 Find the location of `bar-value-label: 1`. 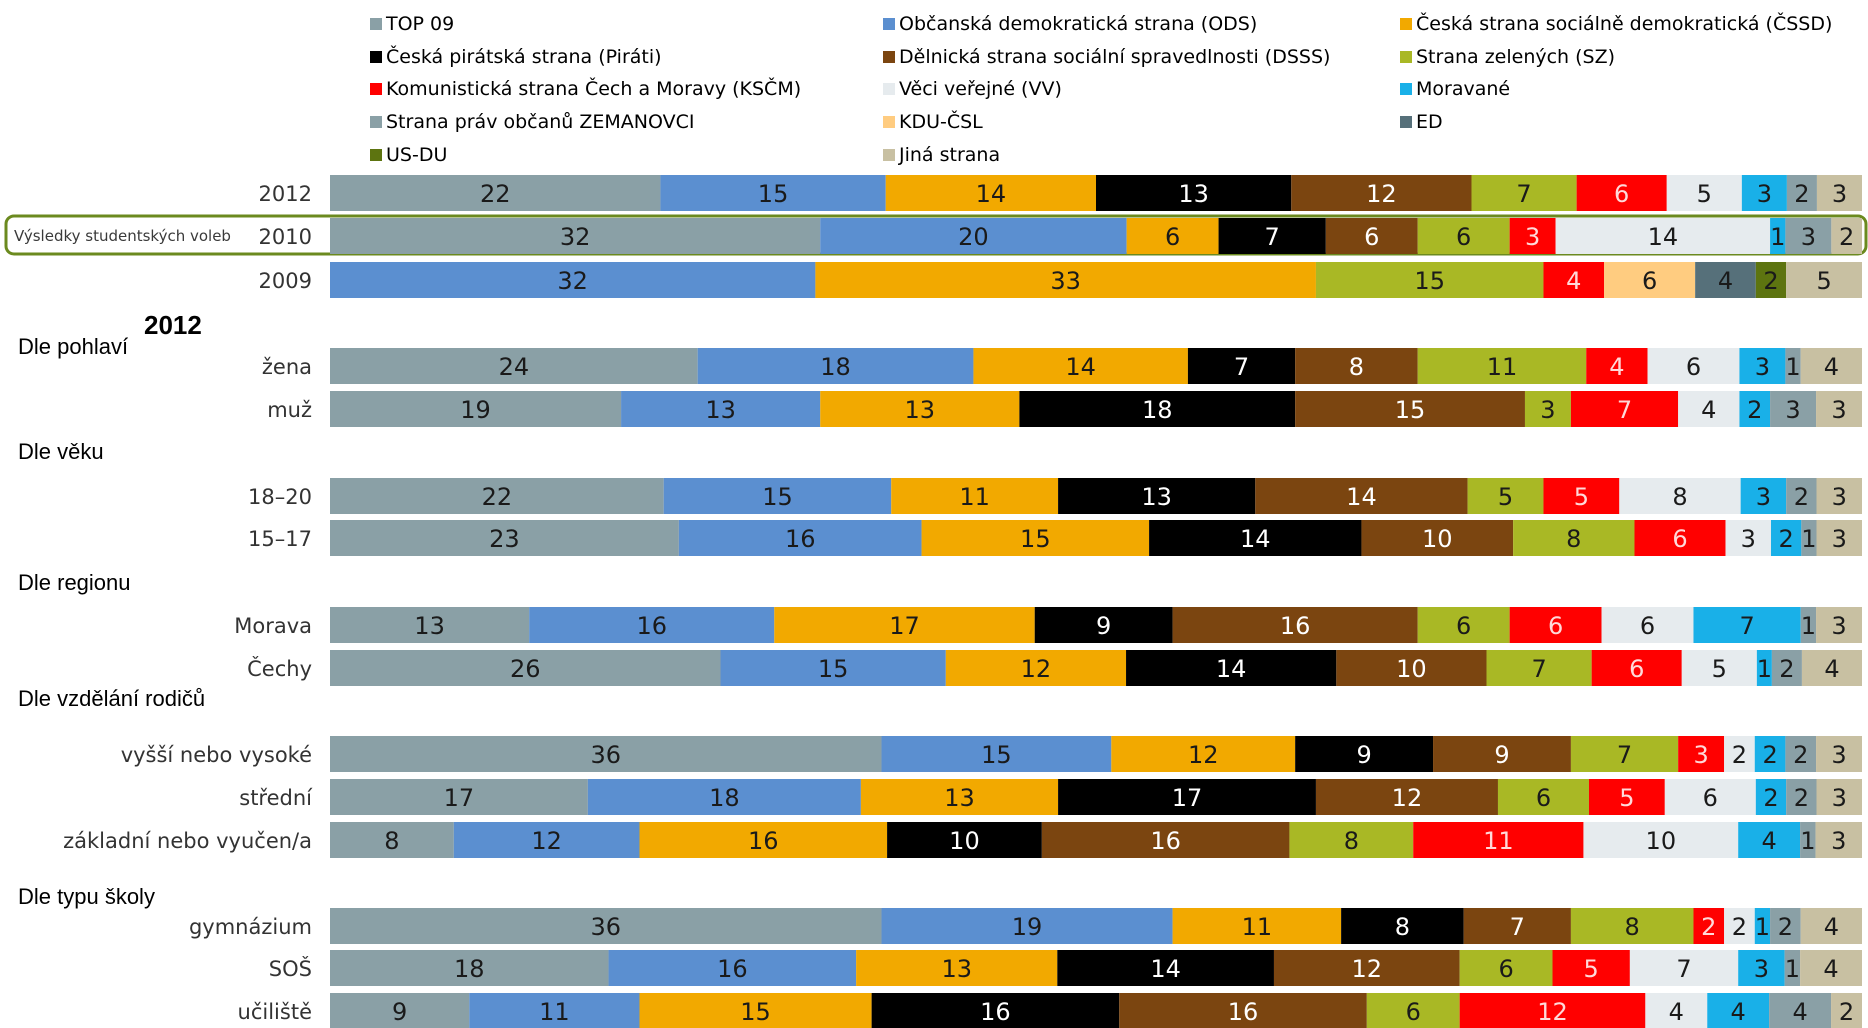

bar-value-label: 1 is located at coordinates (1792, 969).